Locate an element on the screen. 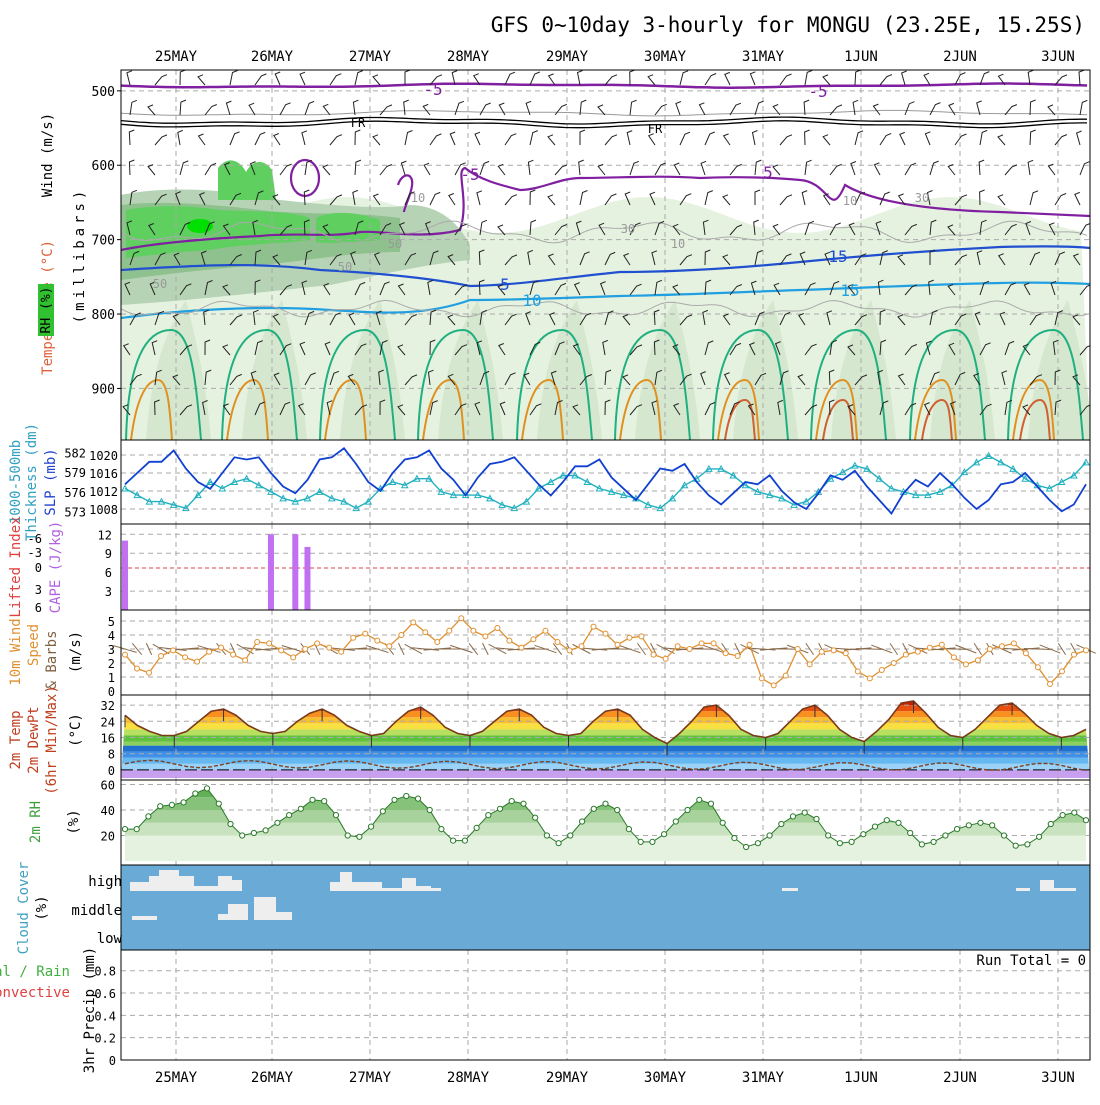 This screenshot has width=1100, height=1105. day-label-bottom: 27MAY is located at coordinates (370, 1078).